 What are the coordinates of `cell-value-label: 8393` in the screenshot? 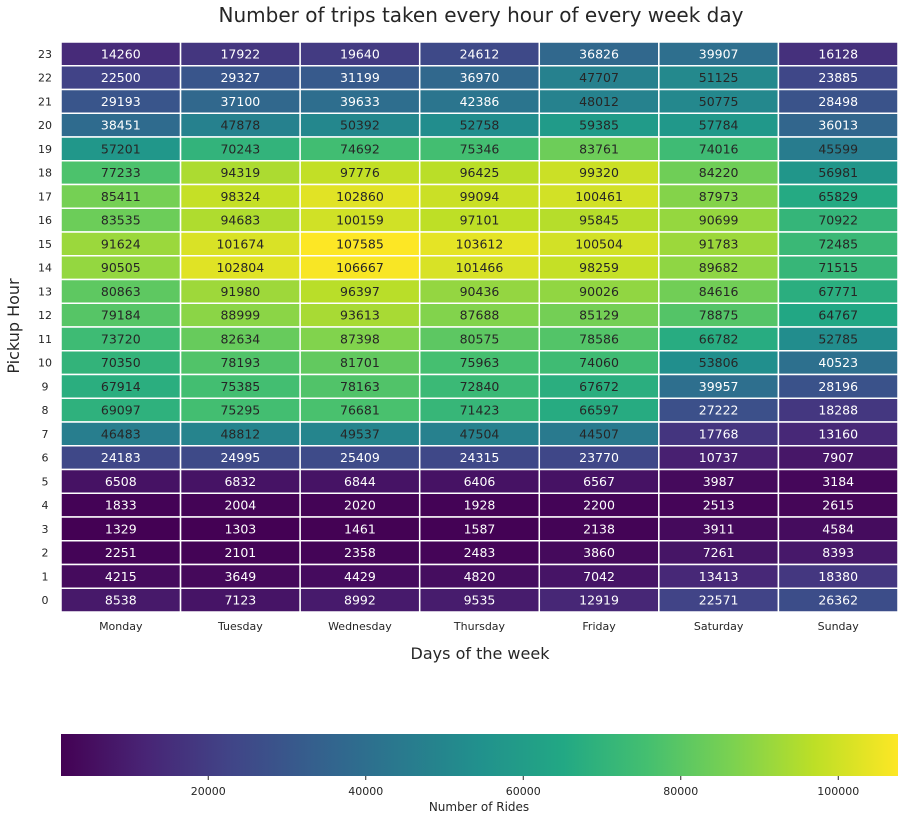 It's located at (838, 552).